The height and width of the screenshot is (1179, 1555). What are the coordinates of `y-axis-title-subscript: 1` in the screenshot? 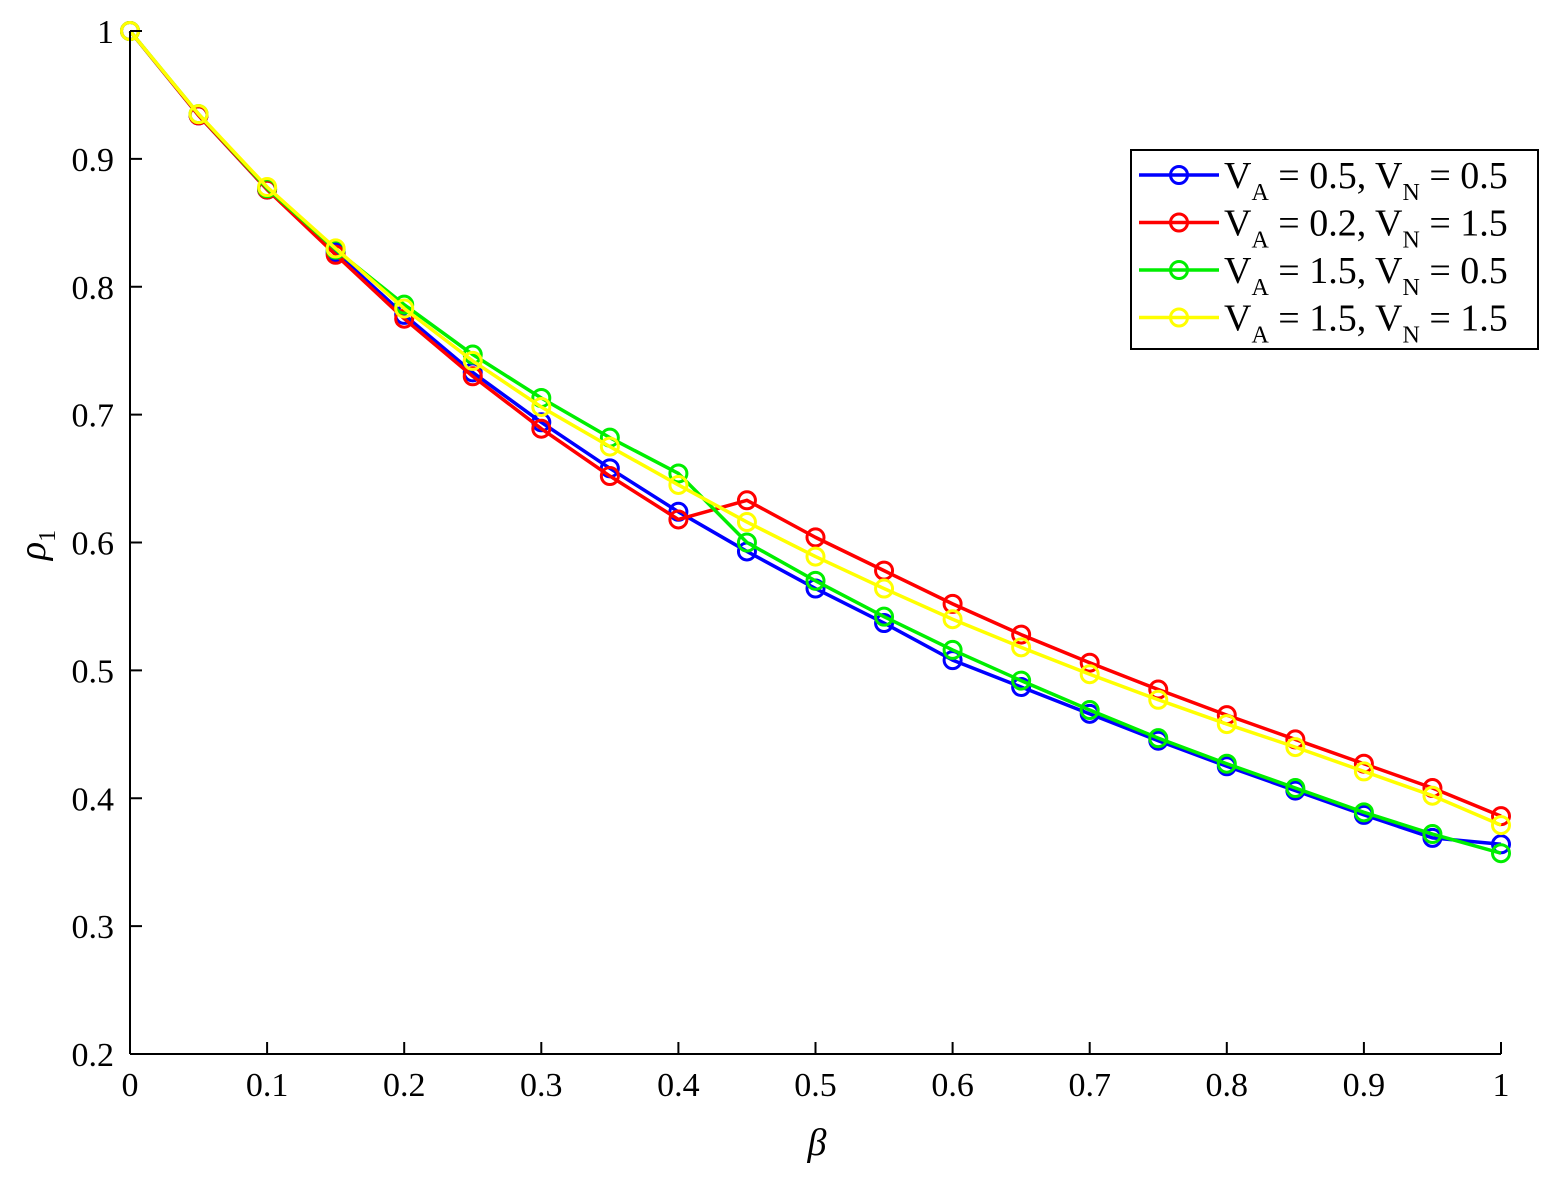 It's located at (48, 536).